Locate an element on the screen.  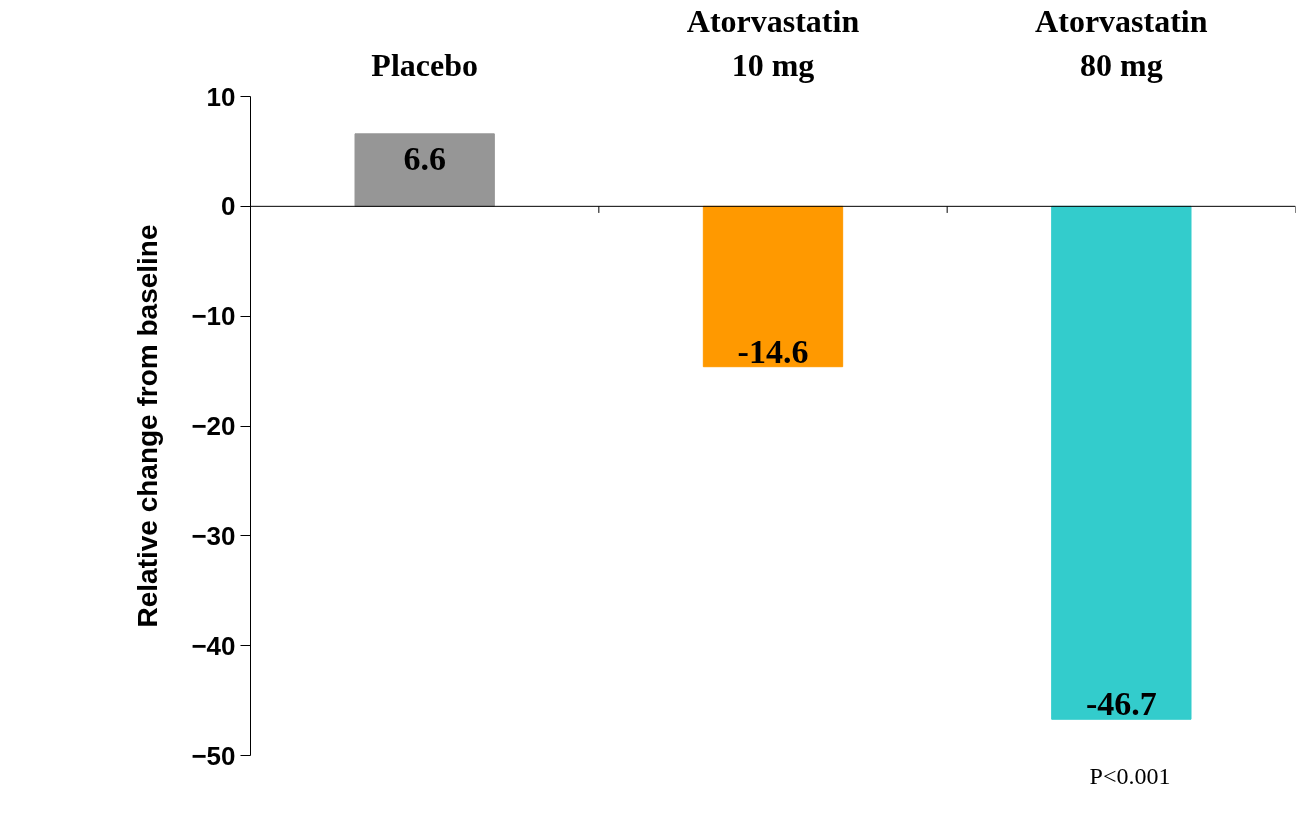
data-label: -14.6 is located at coordinates (773, 351).